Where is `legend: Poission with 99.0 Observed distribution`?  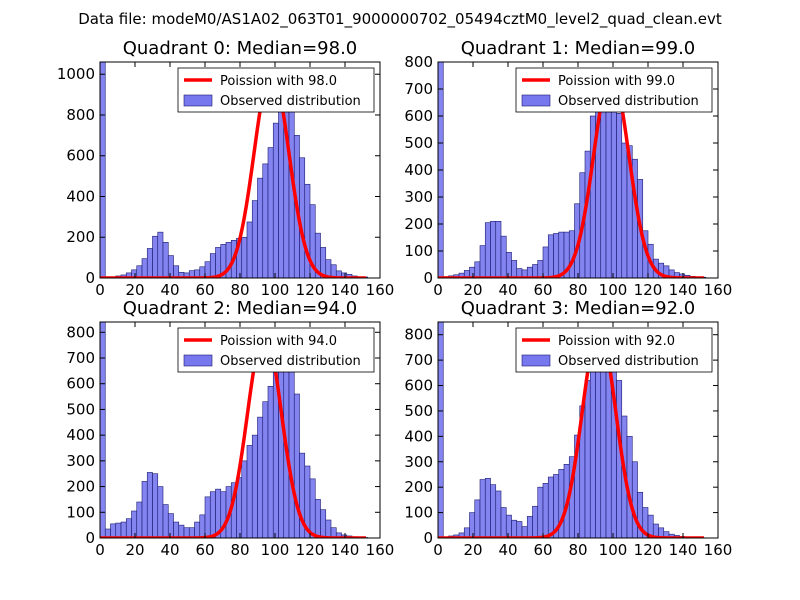
legend: Poission with 99.0 Observed distribution is located at coordinates (614, 90).